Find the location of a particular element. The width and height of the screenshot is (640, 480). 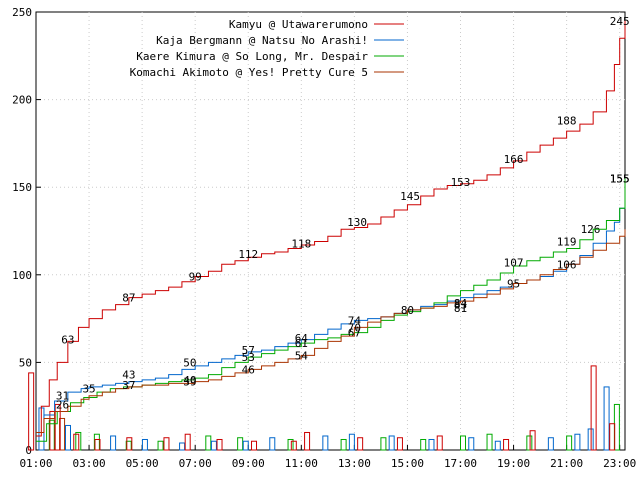

series-data-label: 37 is located at coordinates (128, 385).